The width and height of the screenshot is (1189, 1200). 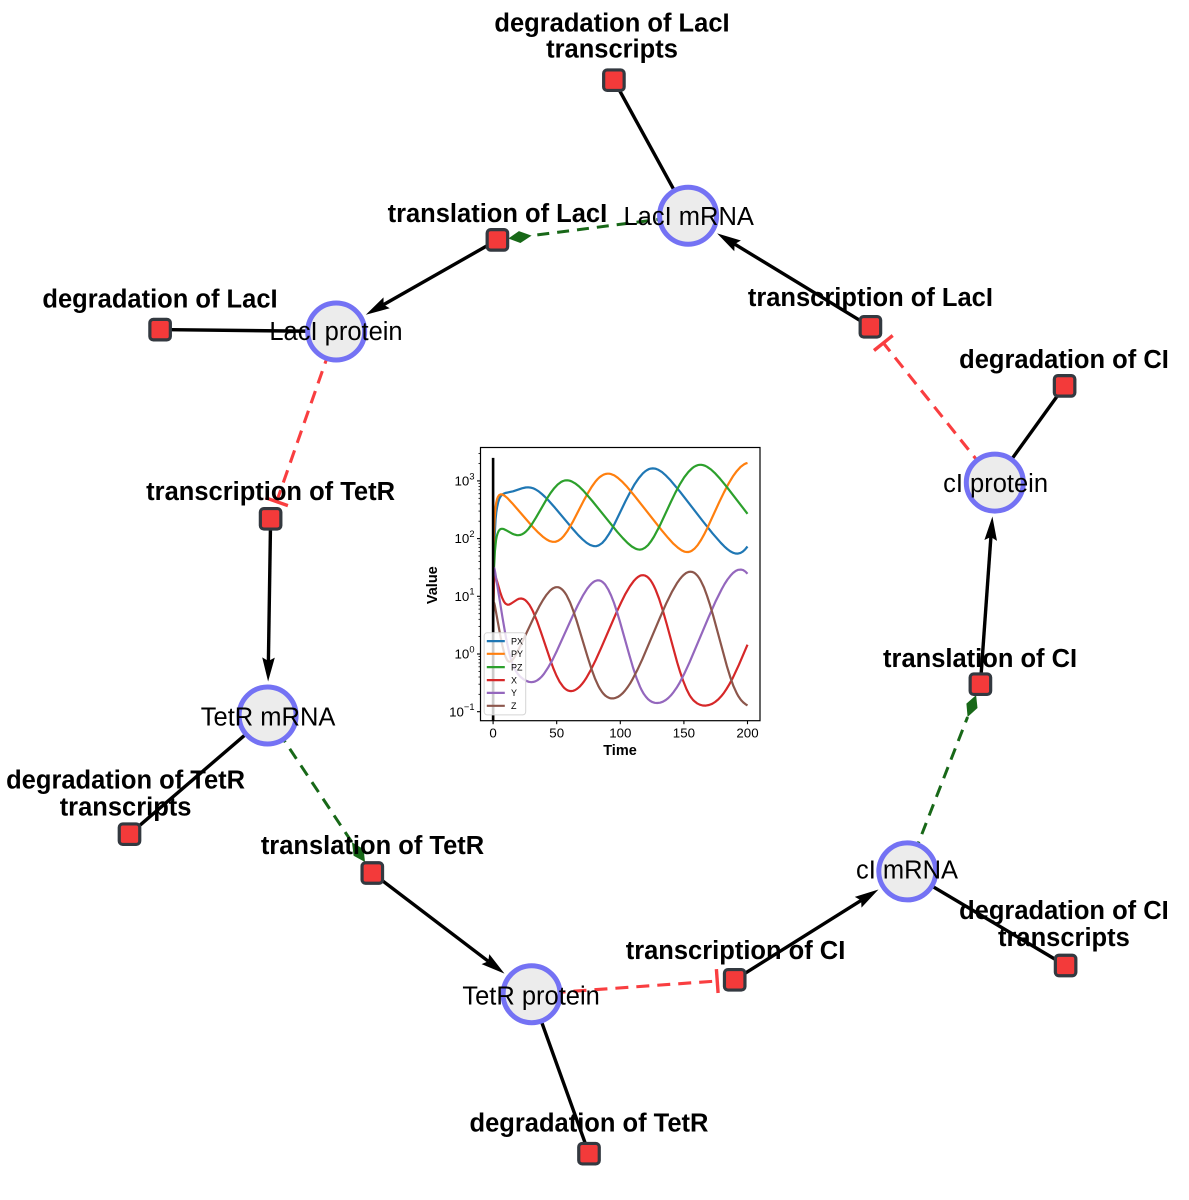 I want to click on svg-text: LacI protein, so click(x=335, y=332).